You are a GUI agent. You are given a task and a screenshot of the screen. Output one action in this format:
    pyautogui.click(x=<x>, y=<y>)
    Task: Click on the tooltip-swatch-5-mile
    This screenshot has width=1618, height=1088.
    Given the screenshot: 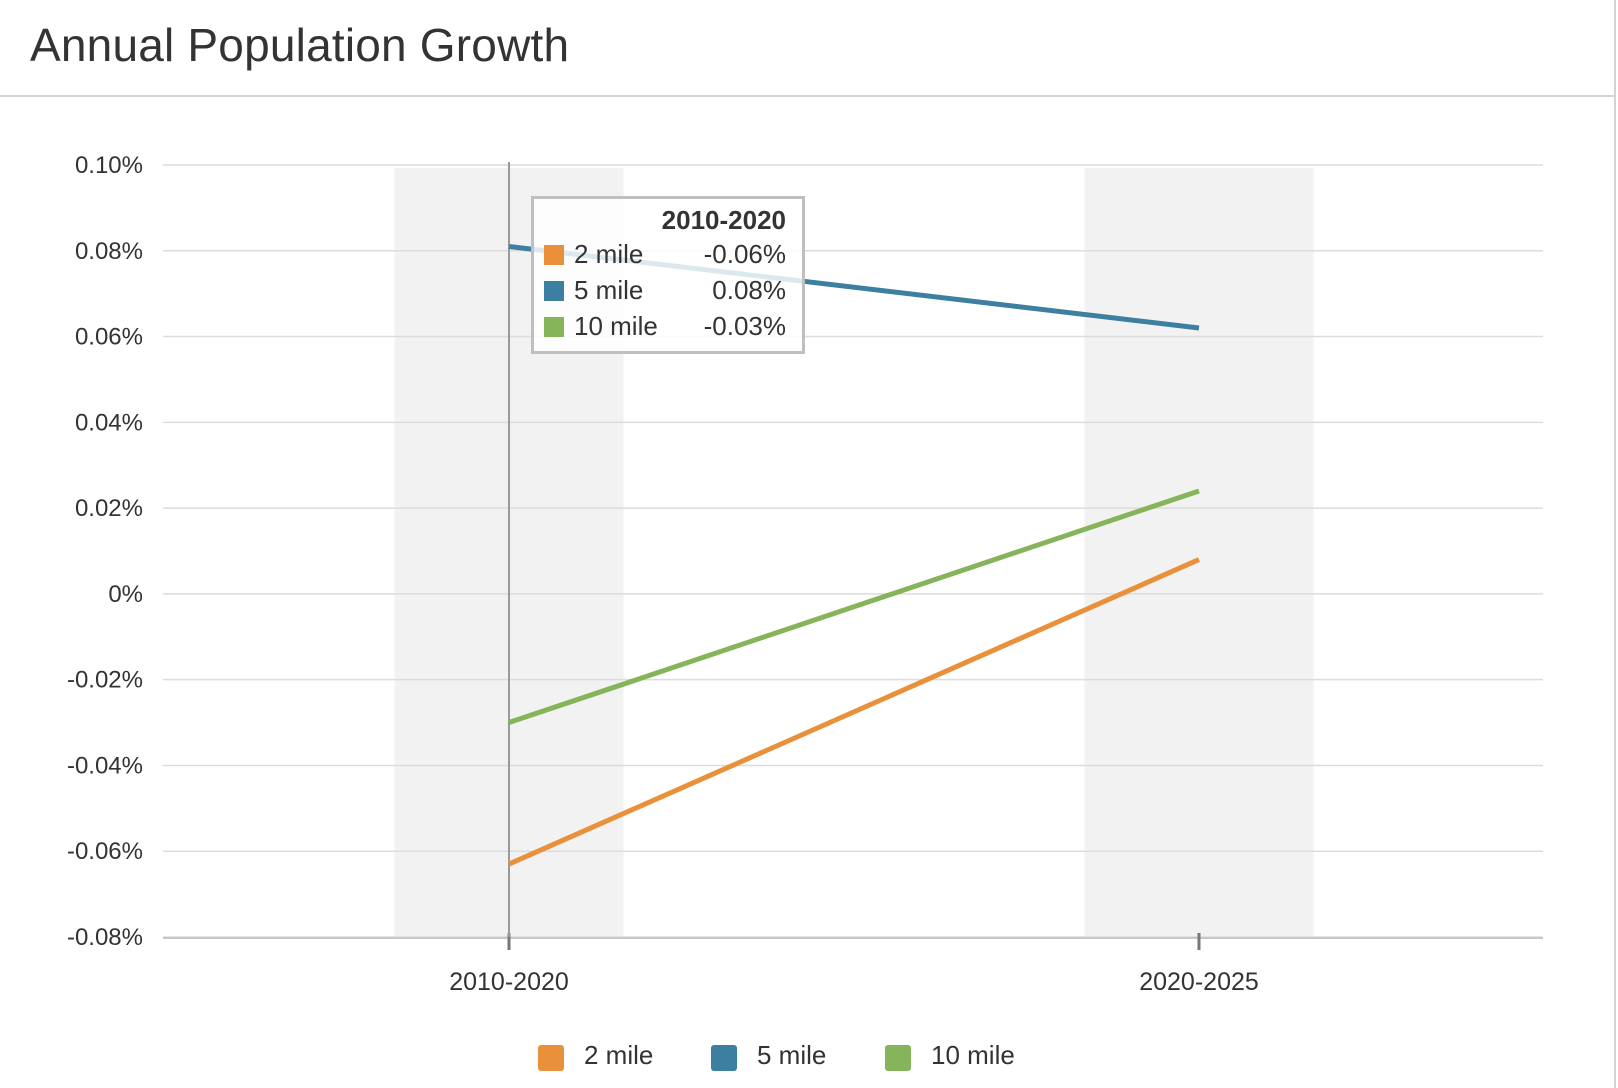 What is the action you would take?
    pyautogui.click(x=554, y=291)
    